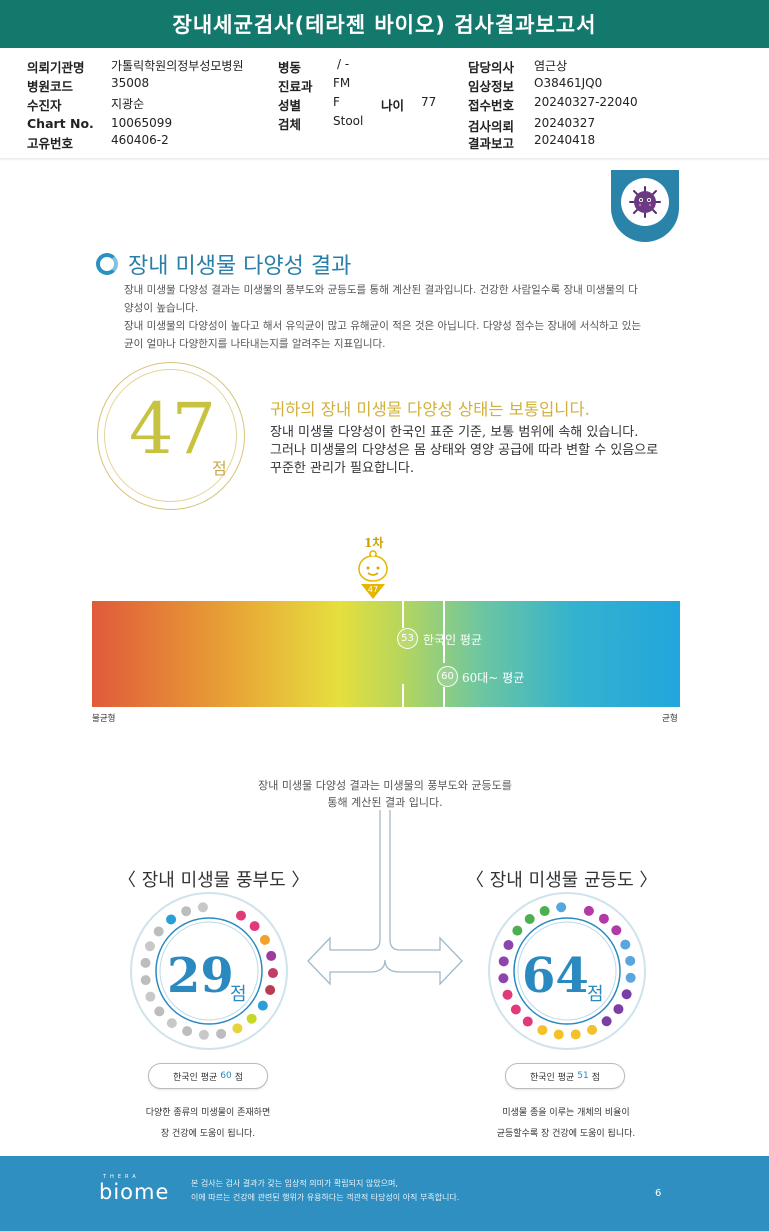 This screenshot has width=769, height=1231. Describe the element at coordinates (142, 123) in the screenshot. I see `value-chart-no: 10065099` at that location.